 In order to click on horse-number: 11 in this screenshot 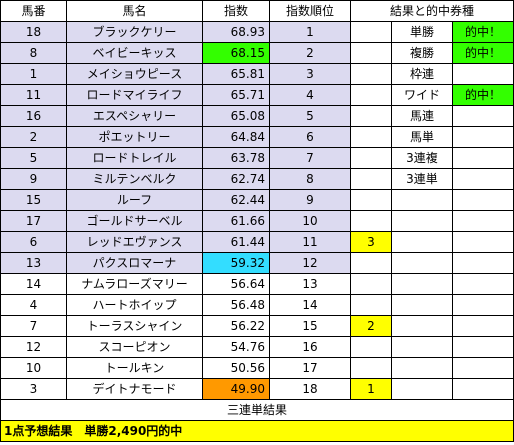, I will do `click(33, 95)`.